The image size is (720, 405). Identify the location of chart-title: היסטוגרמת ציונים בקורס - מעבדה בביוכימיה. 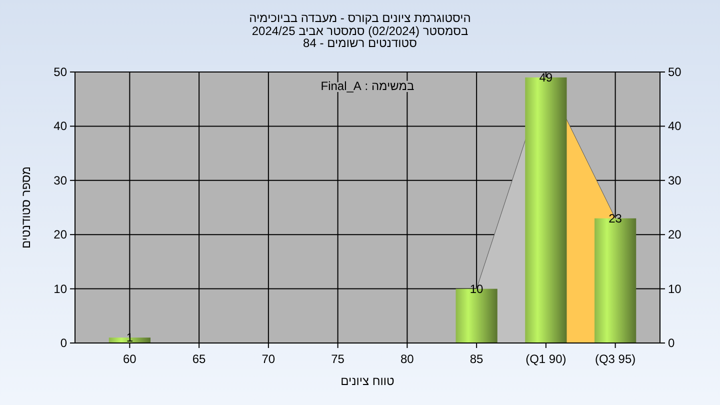
(360, 18).